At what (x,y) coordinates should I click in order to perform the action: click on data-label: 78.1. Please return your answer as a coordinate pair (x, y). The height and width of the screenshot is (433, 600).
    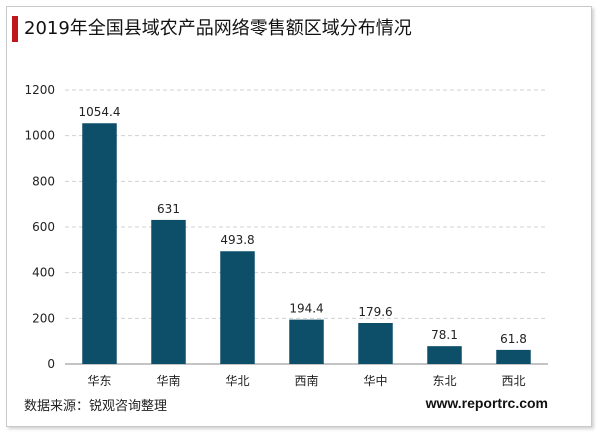
    Looking at the image, I should click on (444, 335).